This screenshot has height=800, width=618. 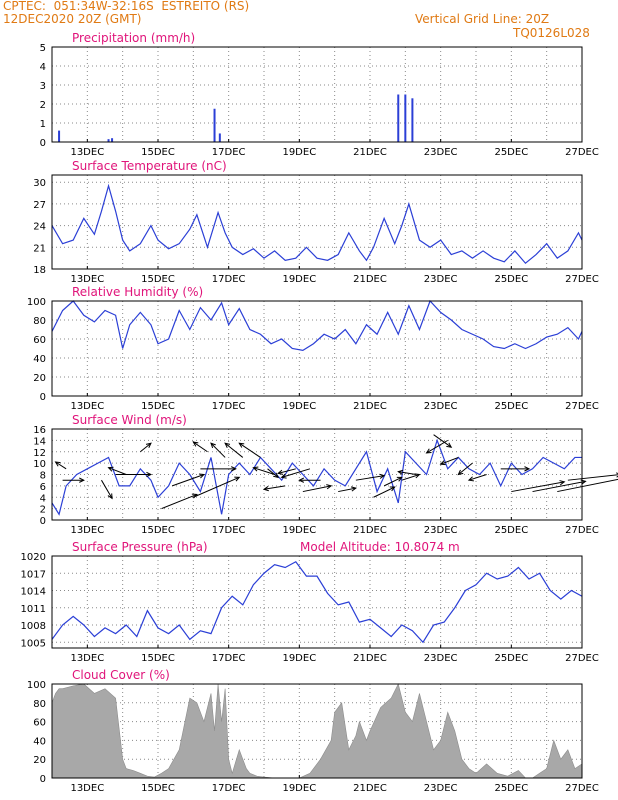 I want to click on series-line, so click(x=317, y=224).